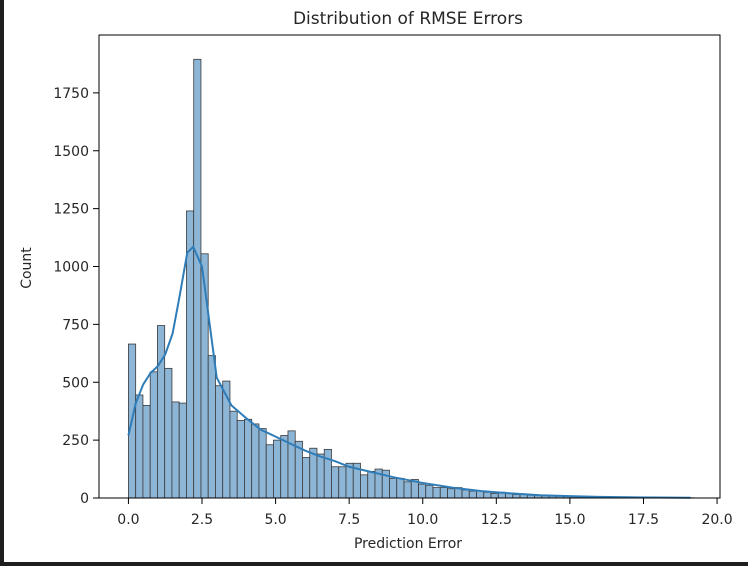  Describe the element at coordinates (84, 499) in the screenshot. I see `y-tick-label: 0` at that location.